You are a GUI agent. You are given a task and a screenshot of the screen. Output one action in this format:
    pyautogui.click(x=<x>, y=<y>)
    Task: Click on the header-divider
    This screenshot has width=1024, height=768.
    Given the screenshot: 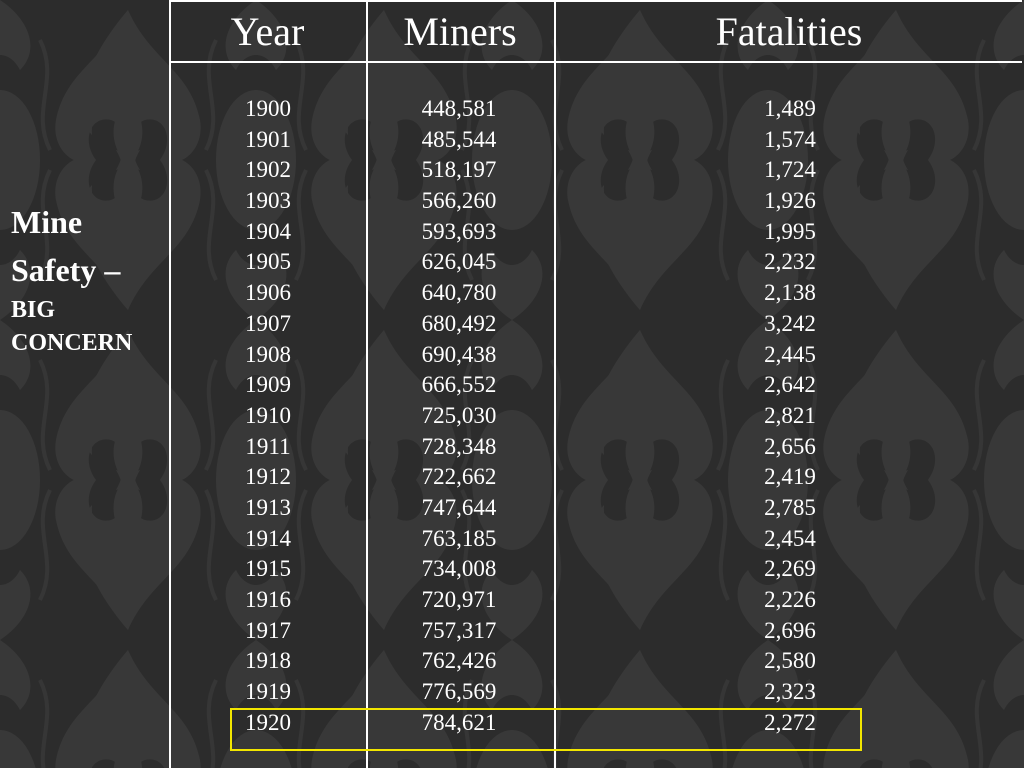 What is the action you would take?
    pyautogui.click(x=595, y=62)
    